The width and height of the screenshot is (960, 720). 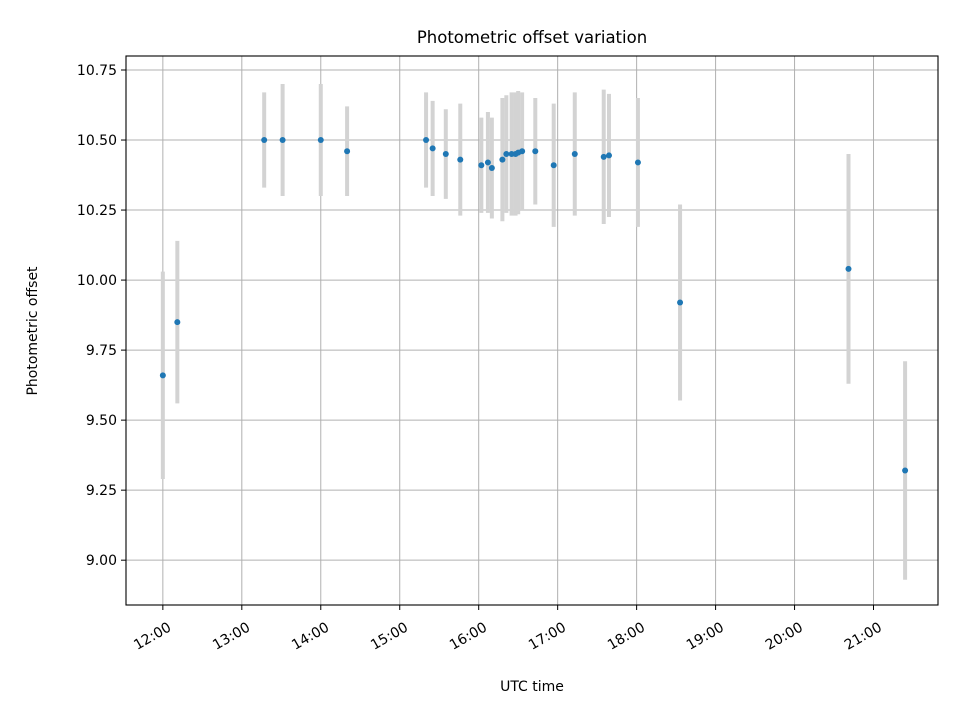 What do you see at coordinates (101, 491) in the screenshot?
I see `y-tick-label: 9.25` at bounding box center [101, 491].